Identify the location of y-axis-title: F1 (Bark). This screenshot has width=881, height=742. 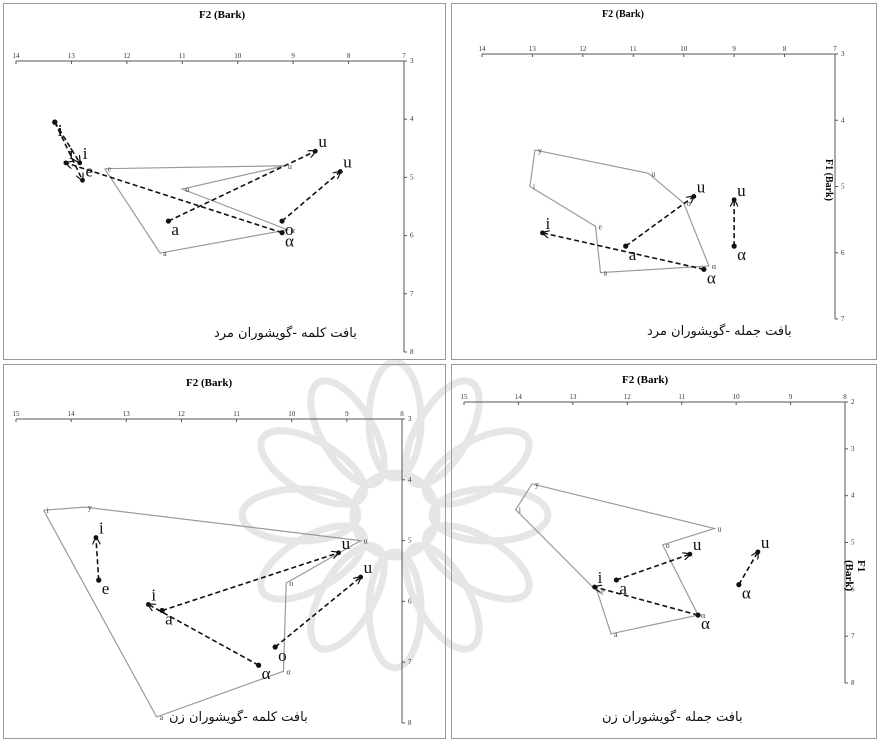
(828, 180).